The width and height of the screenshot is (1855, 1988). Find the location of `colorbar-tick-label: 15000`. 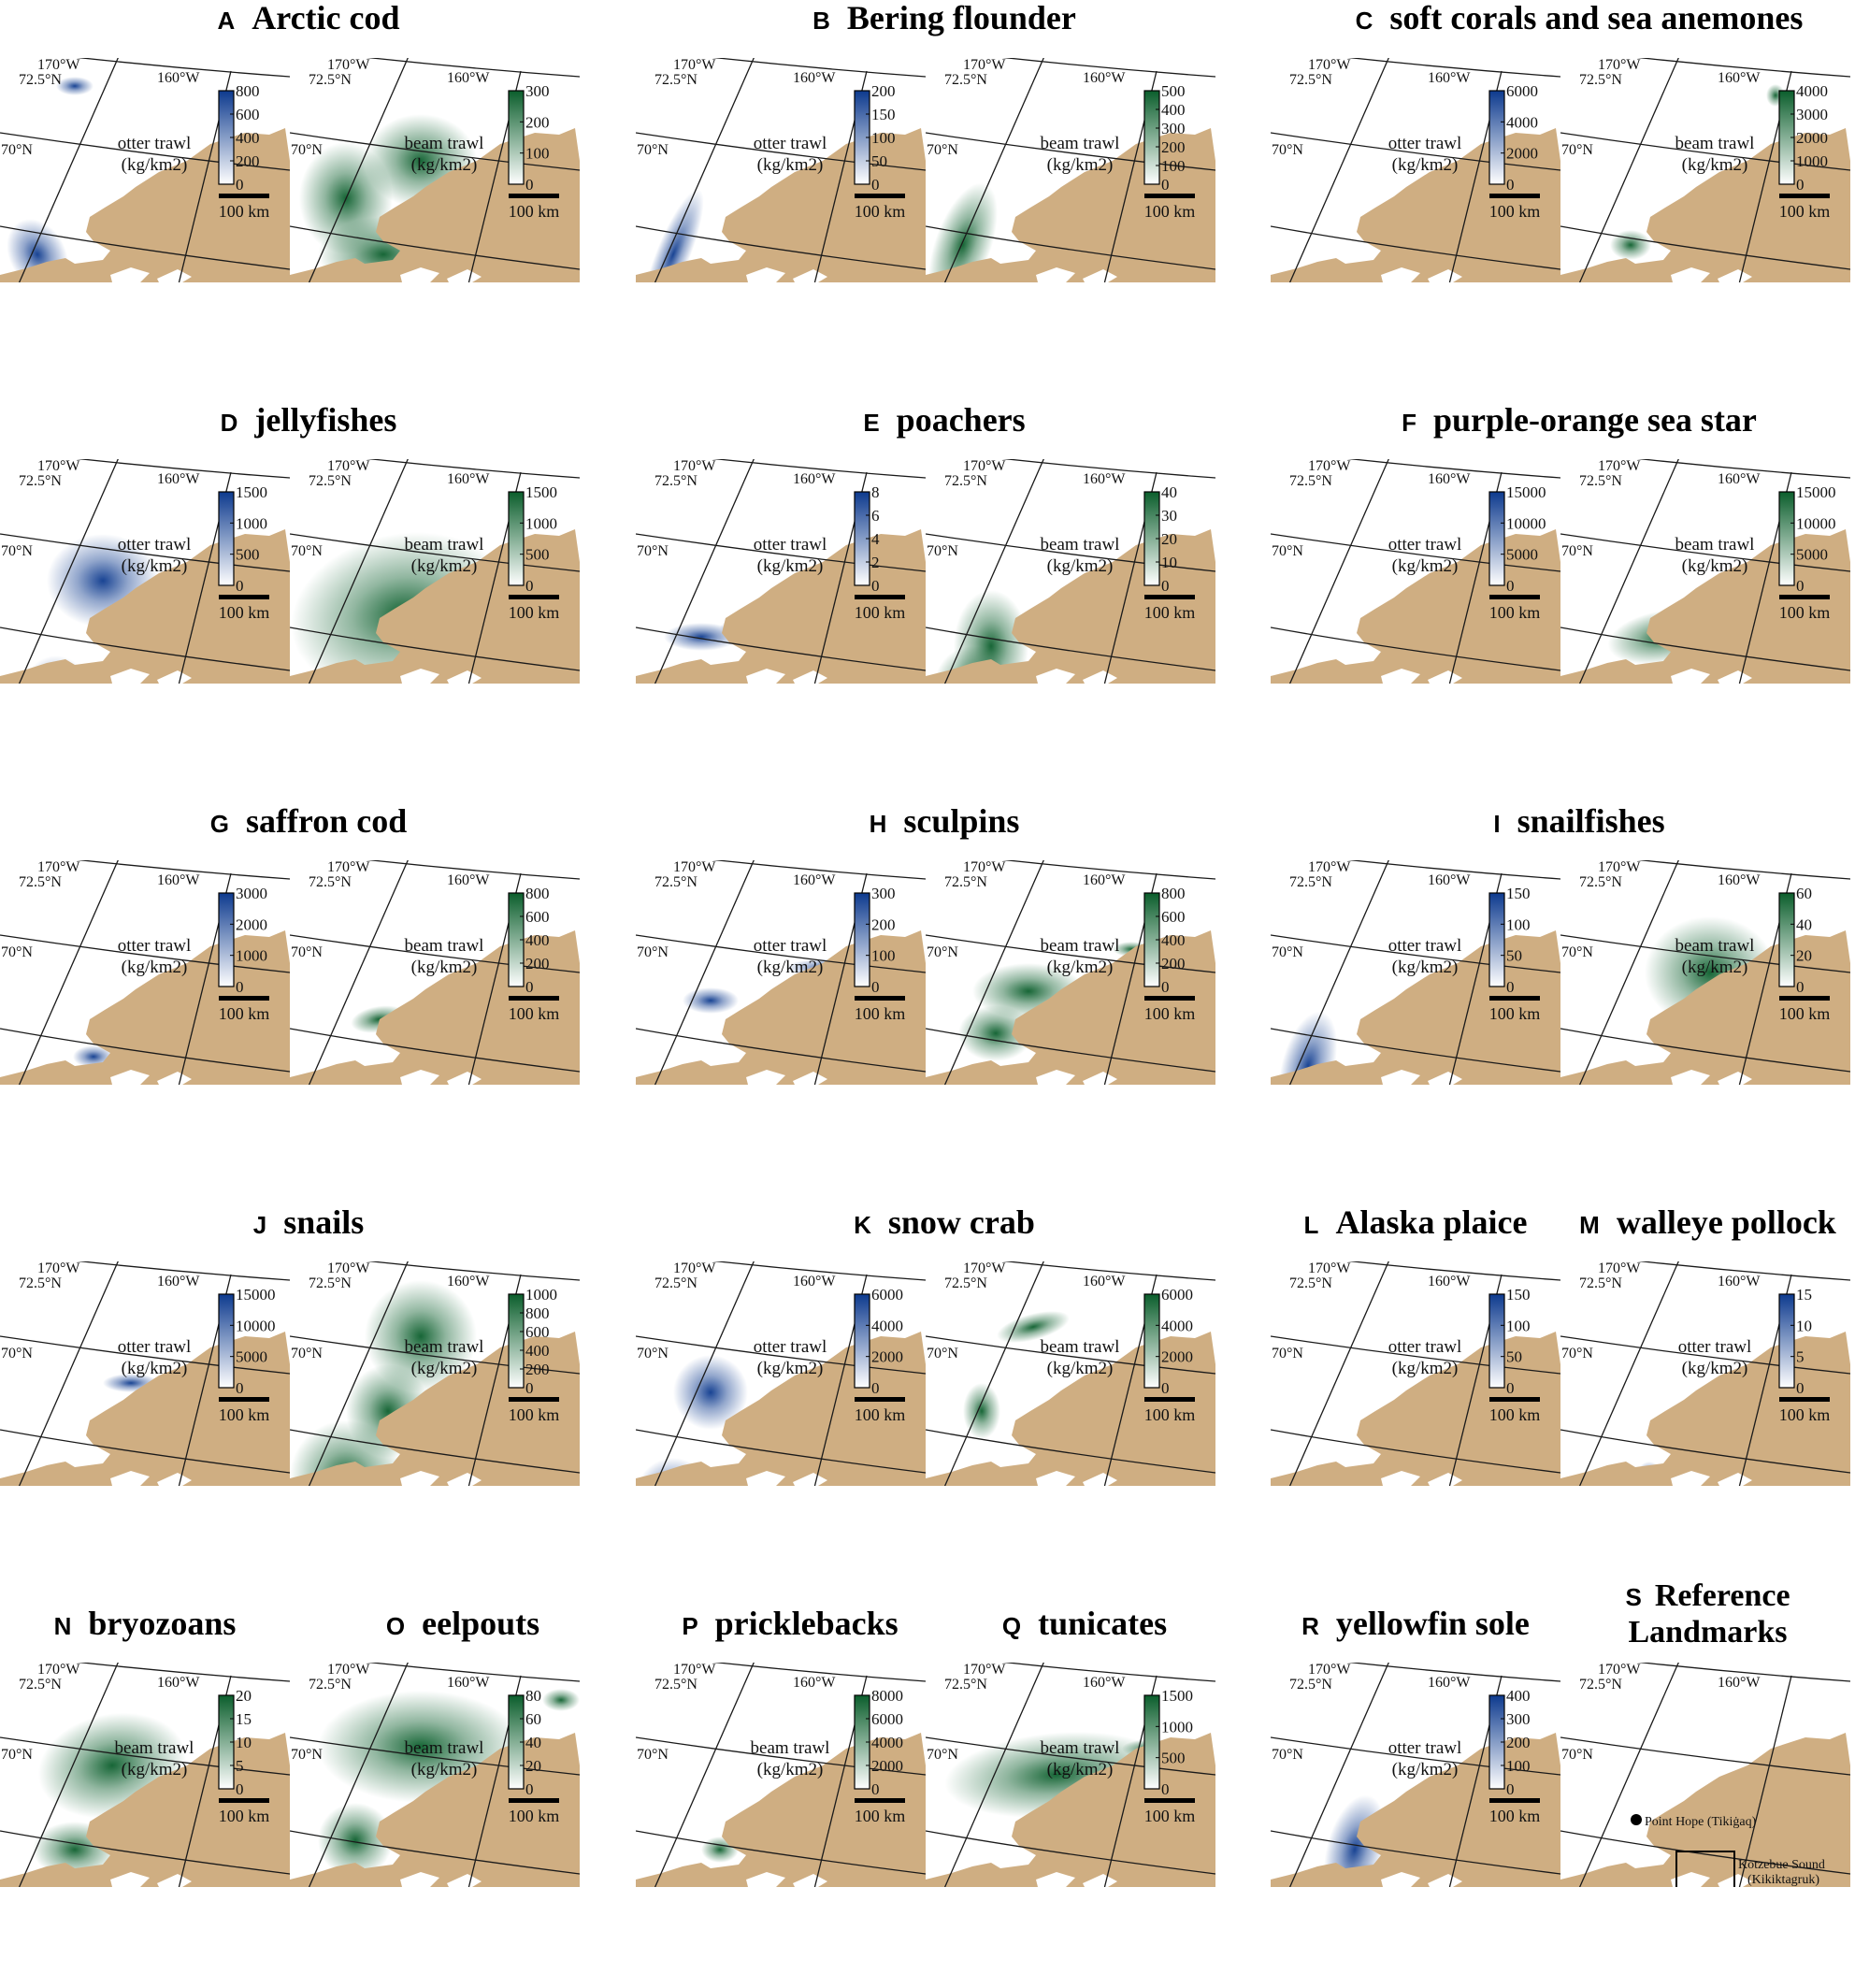

colorbar-tick-label: 15000 is located at coordinates (1816, 492).